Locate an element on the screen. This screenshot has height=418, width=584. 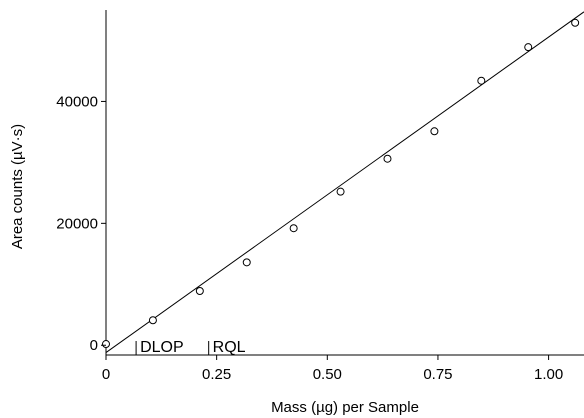
y-tick-layer: 0 20000 40000 is located at coordinates (81, 223).